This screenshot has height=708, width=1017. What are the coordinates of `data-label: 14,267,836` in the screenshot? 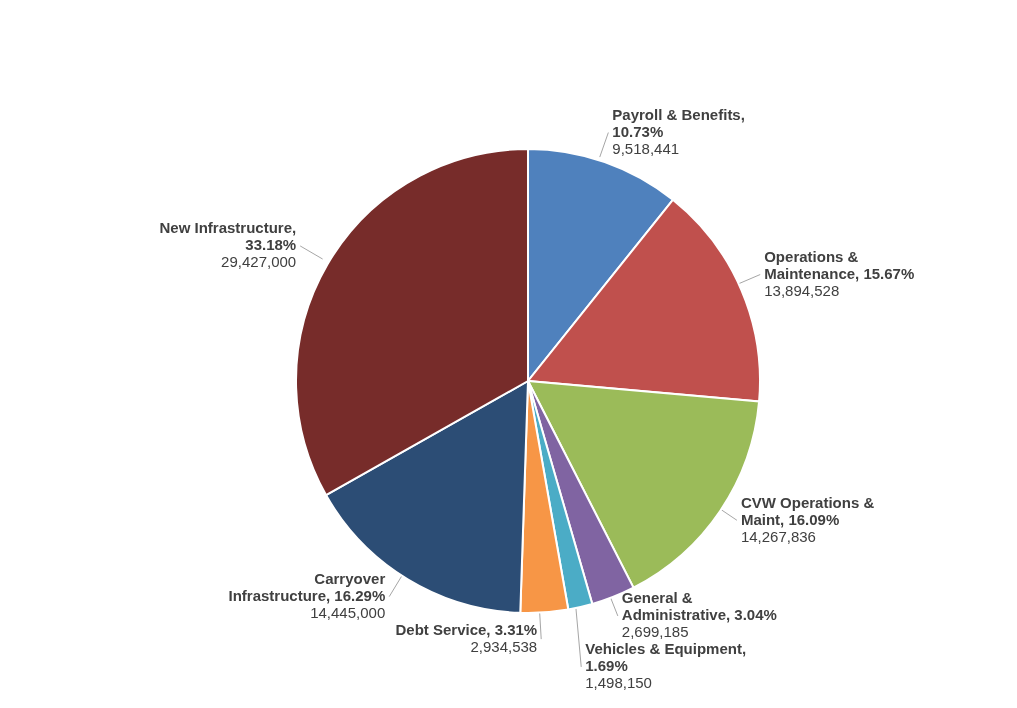 It's located at (778, 536).